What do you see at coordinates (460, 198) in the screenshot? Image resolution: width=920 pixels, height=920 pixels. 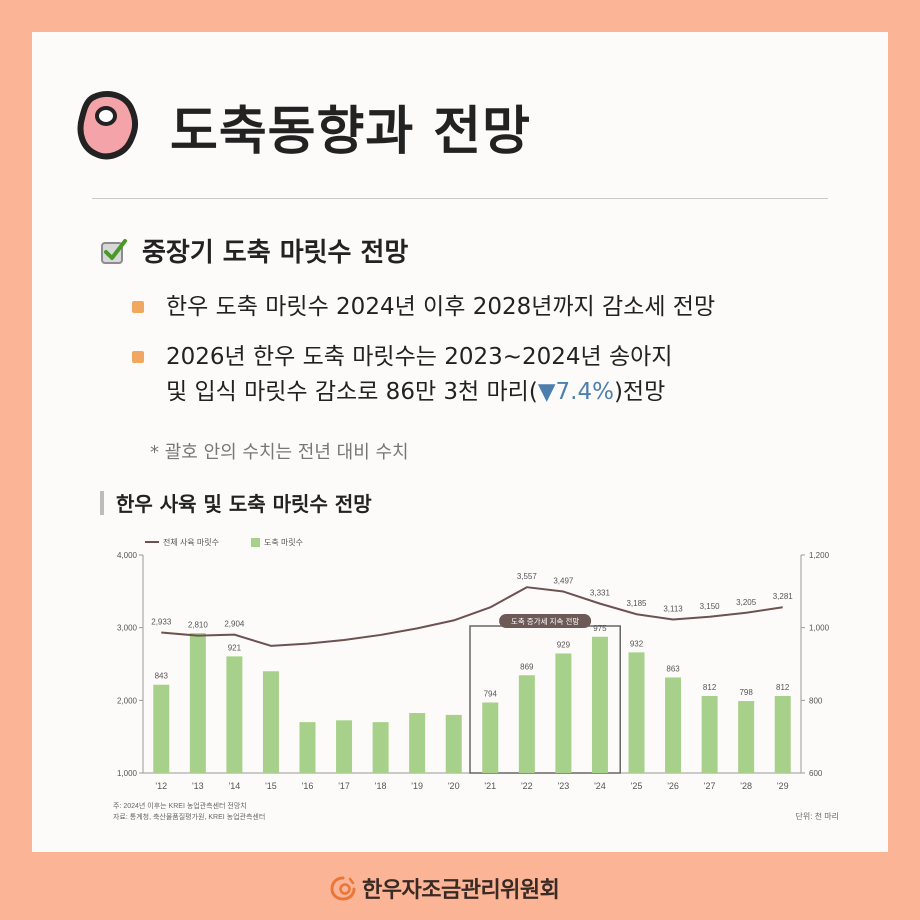 I see `divider` at bounding box center [460, 198].